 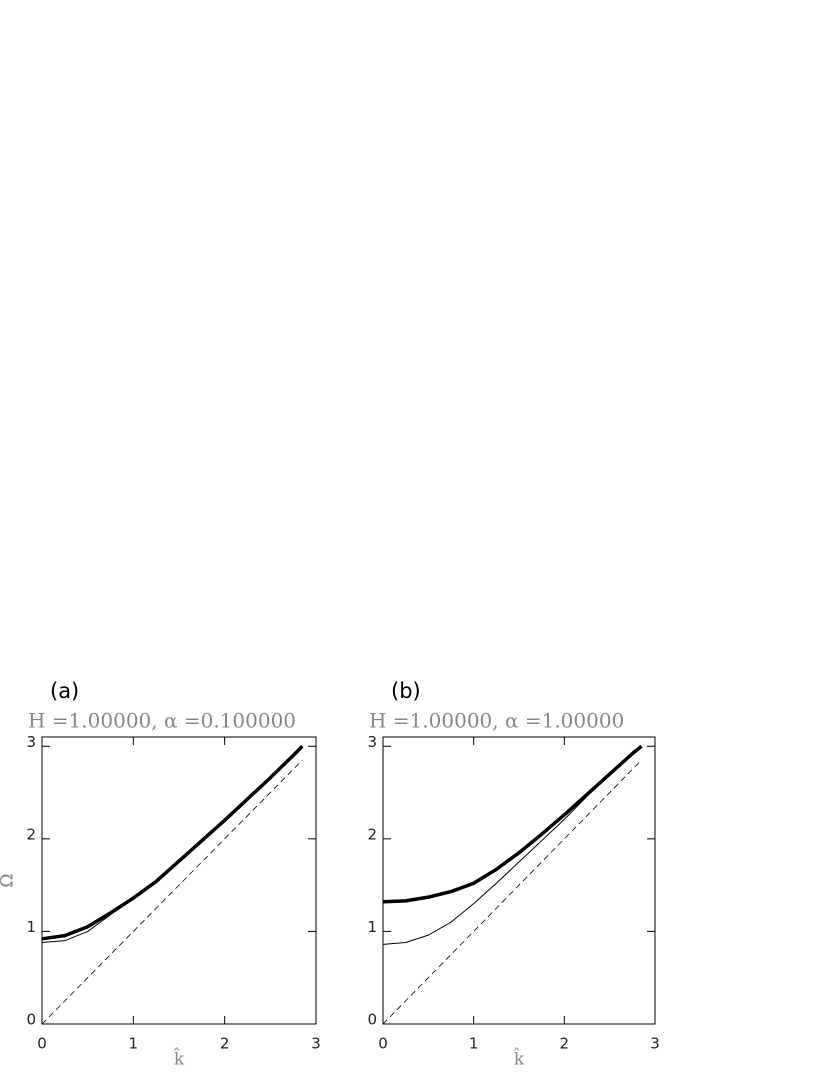 What do you see at coordinates (64, 691) in the screenshot?
I see `panel-label: (a)` at bounding box center [64, 691].